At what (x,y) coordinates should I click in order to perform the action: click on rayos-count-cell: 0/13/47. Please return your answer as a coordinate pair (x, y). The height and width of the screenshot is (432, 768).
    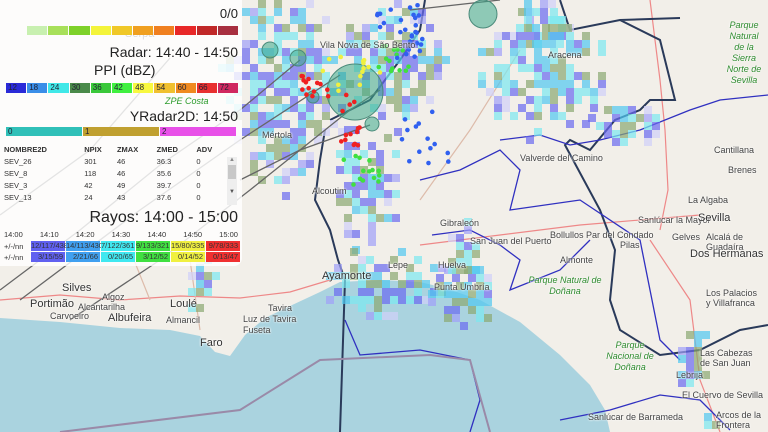
    Looking at the image, I should click on (223, 257).